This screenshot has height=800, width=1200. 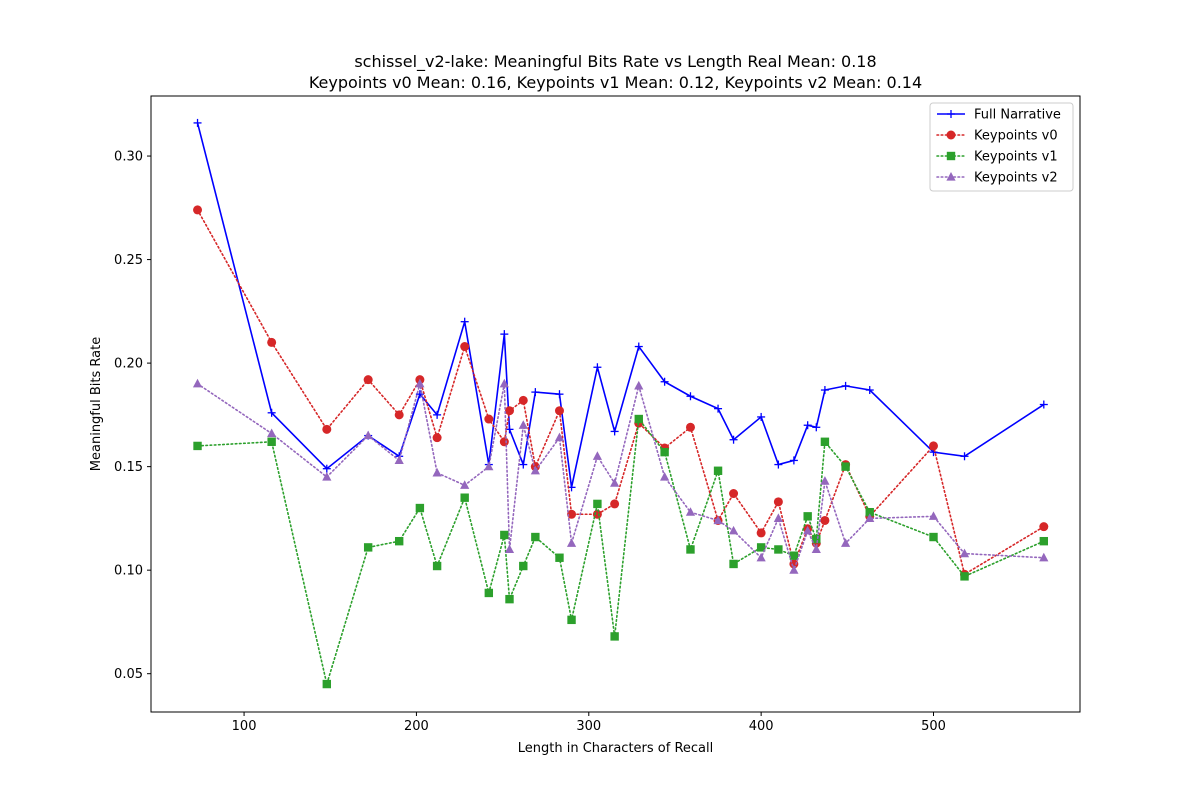 I want to click on legend-entry-full-narrative: Full Narrative, so click(x=999, y=115).